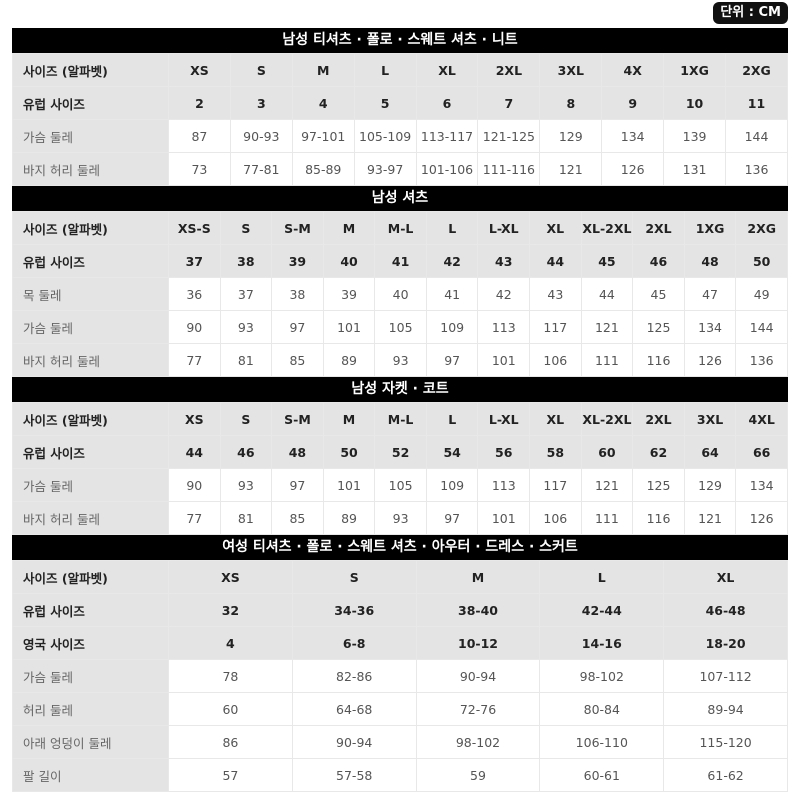  I want to click on table-cell: 5, so click(385, 103).